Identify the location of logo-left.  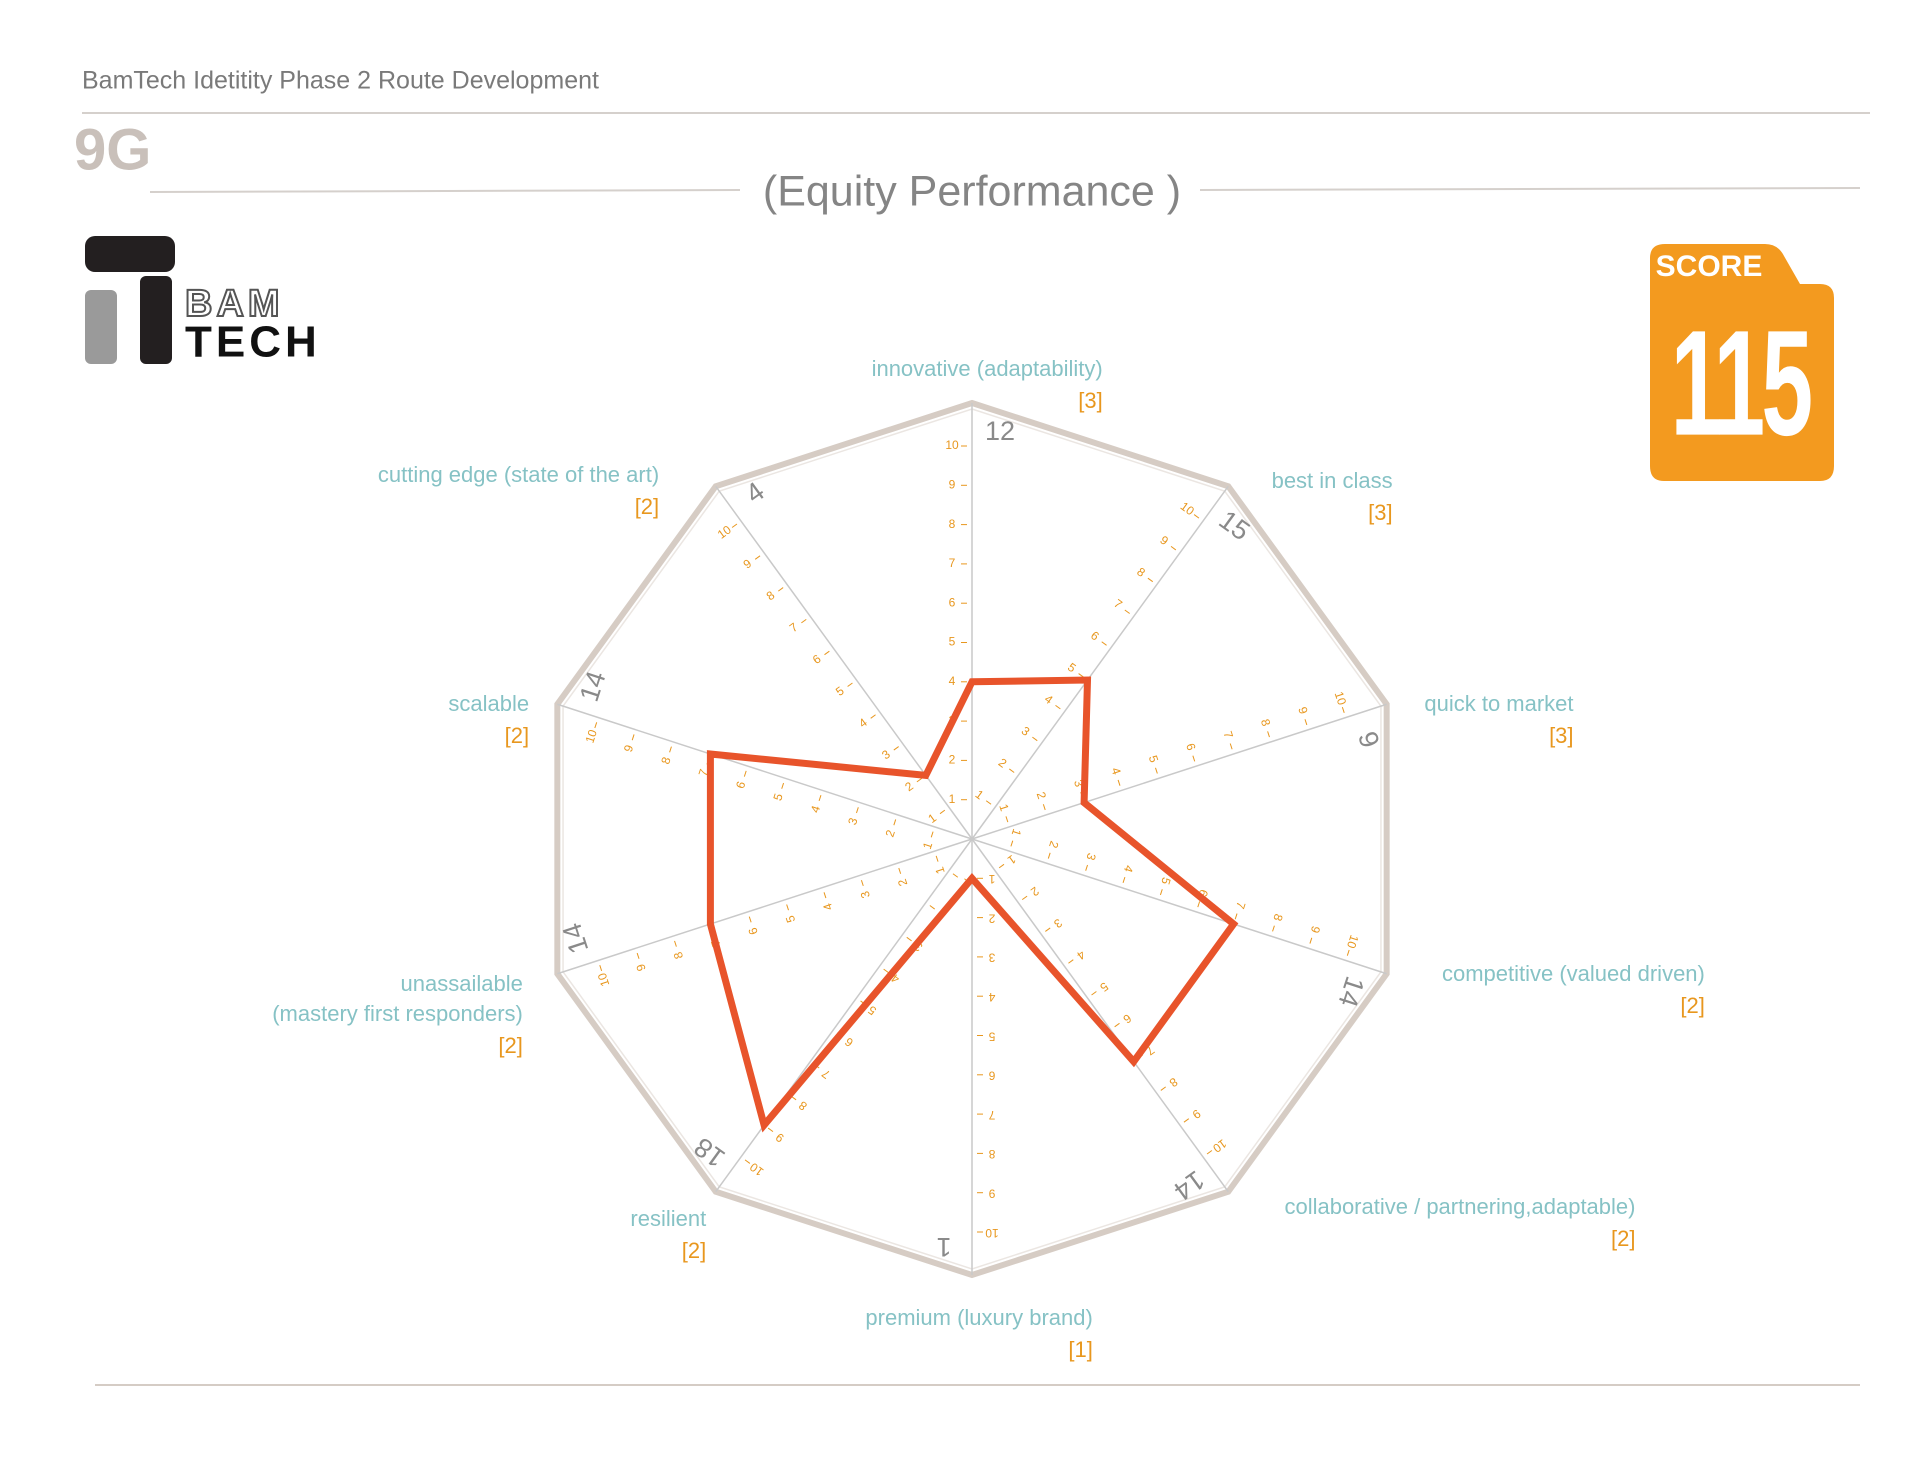
(101, 327).